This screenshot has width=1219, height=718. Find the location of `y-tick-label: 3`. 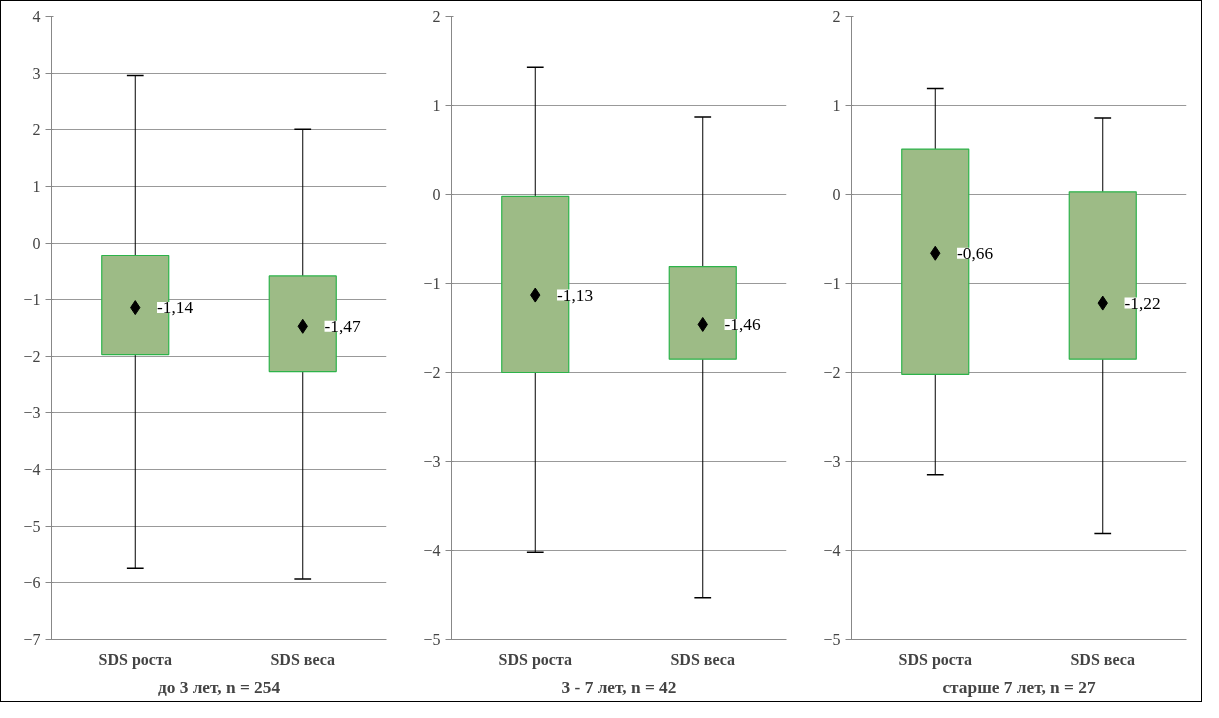

y-tick-label: 3 is located at coordinates (36, 73).